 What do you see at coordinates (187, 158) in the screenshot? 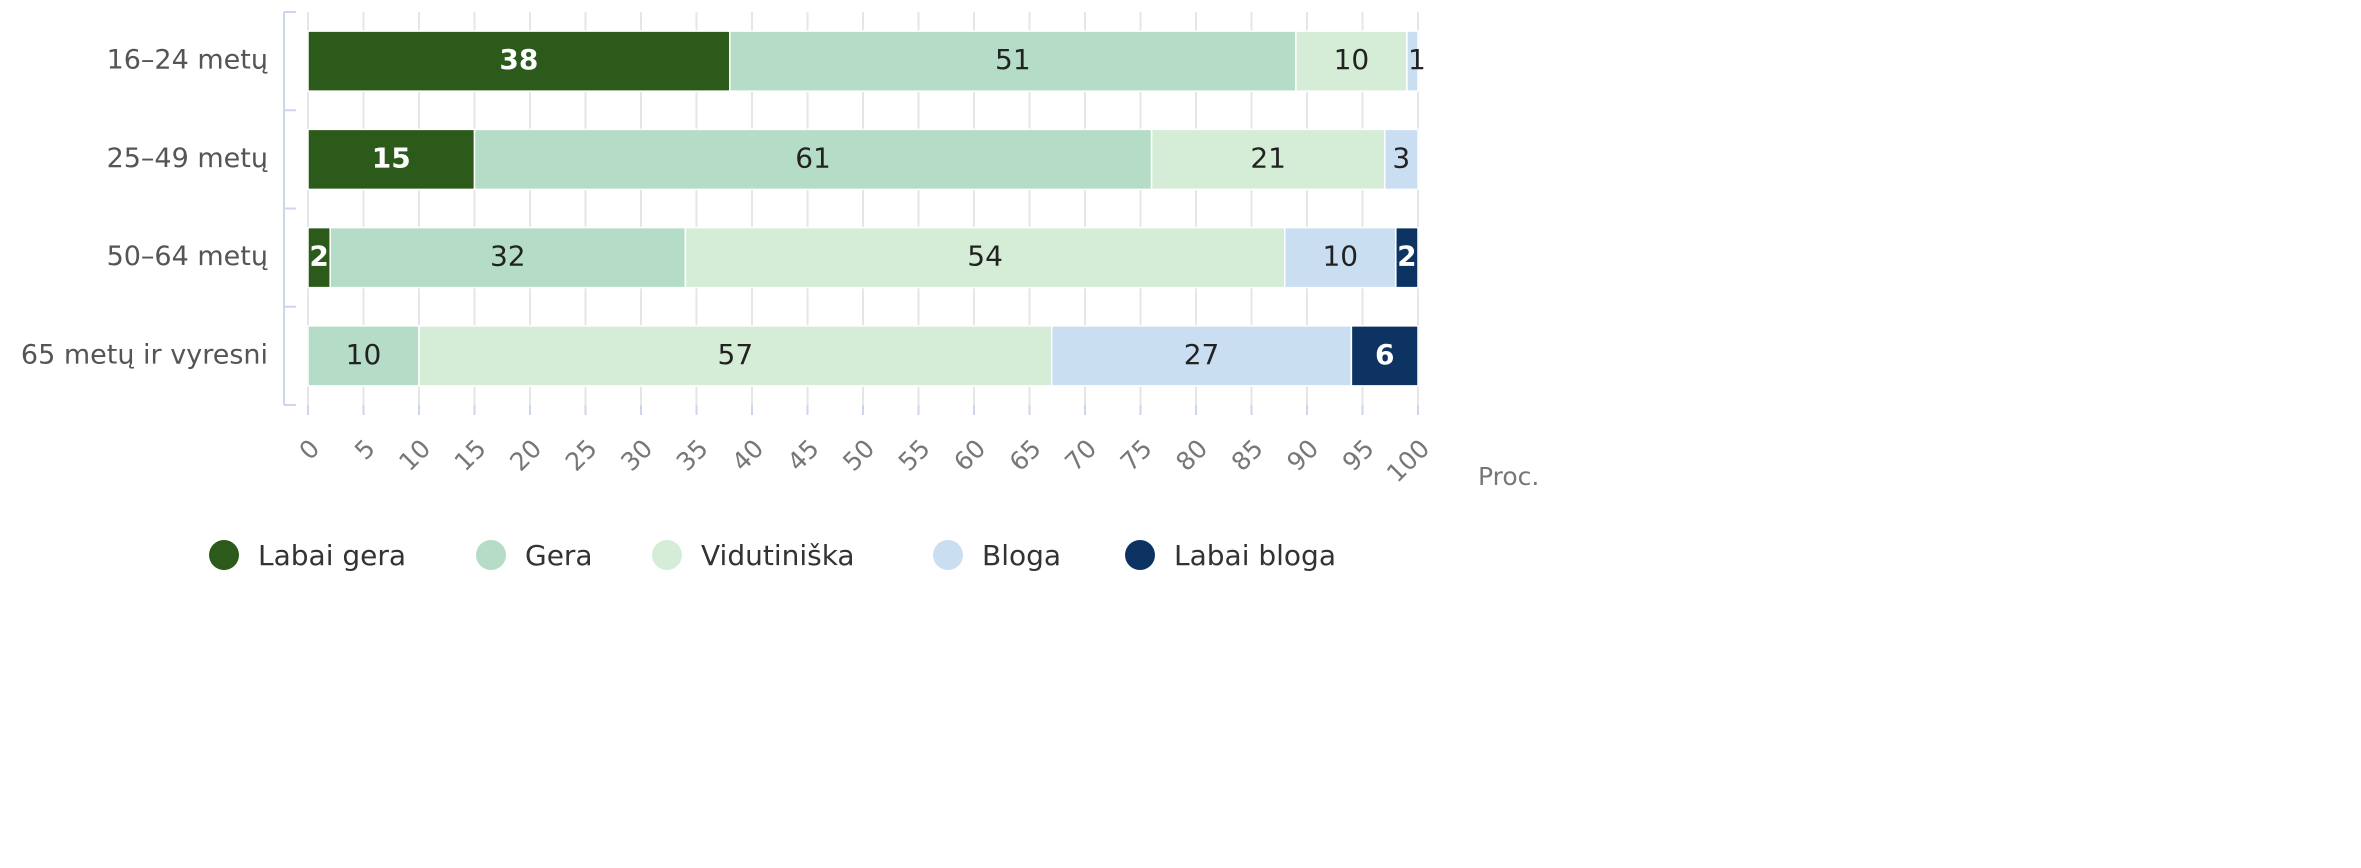
I see `y-tick-label: 25–49 metų` at bounding box center [187, 158].